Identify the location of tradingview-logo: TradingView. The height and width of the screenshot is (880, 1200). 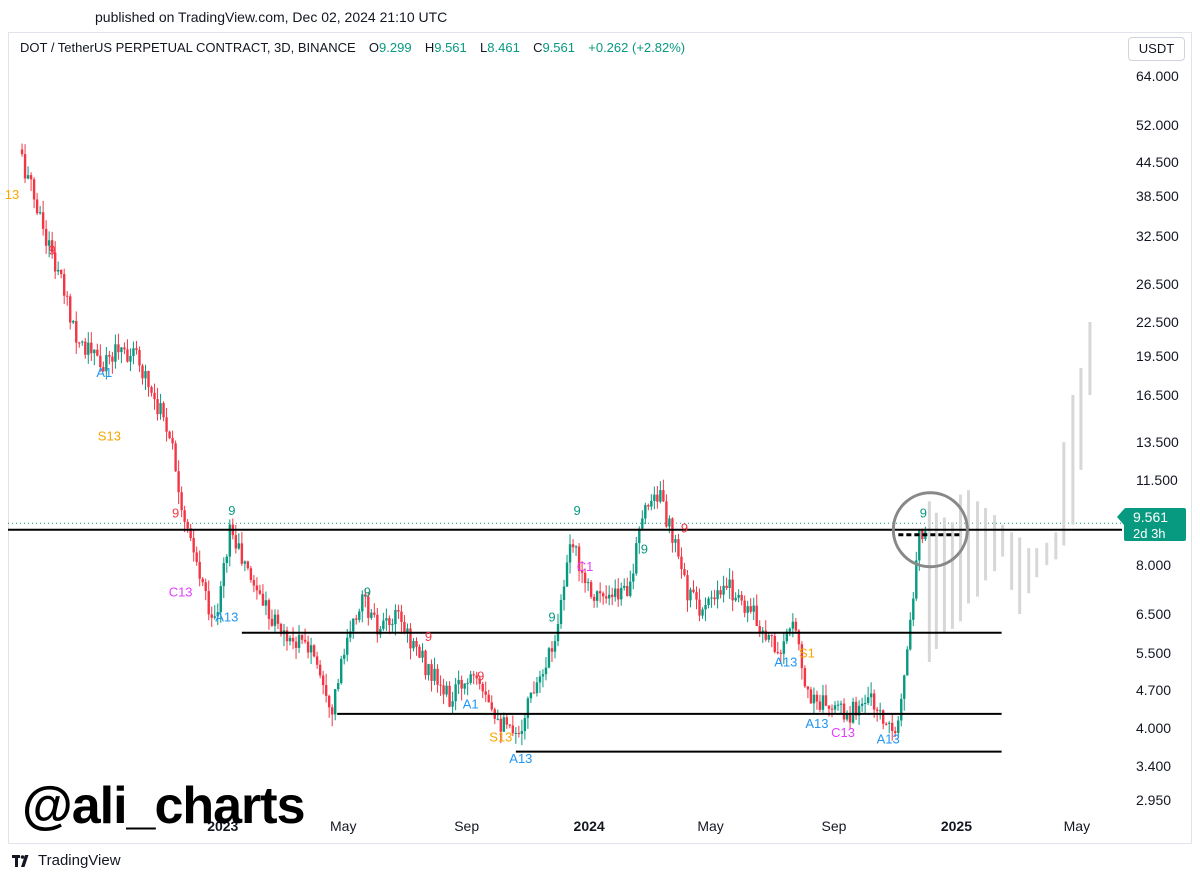
(66, 860).